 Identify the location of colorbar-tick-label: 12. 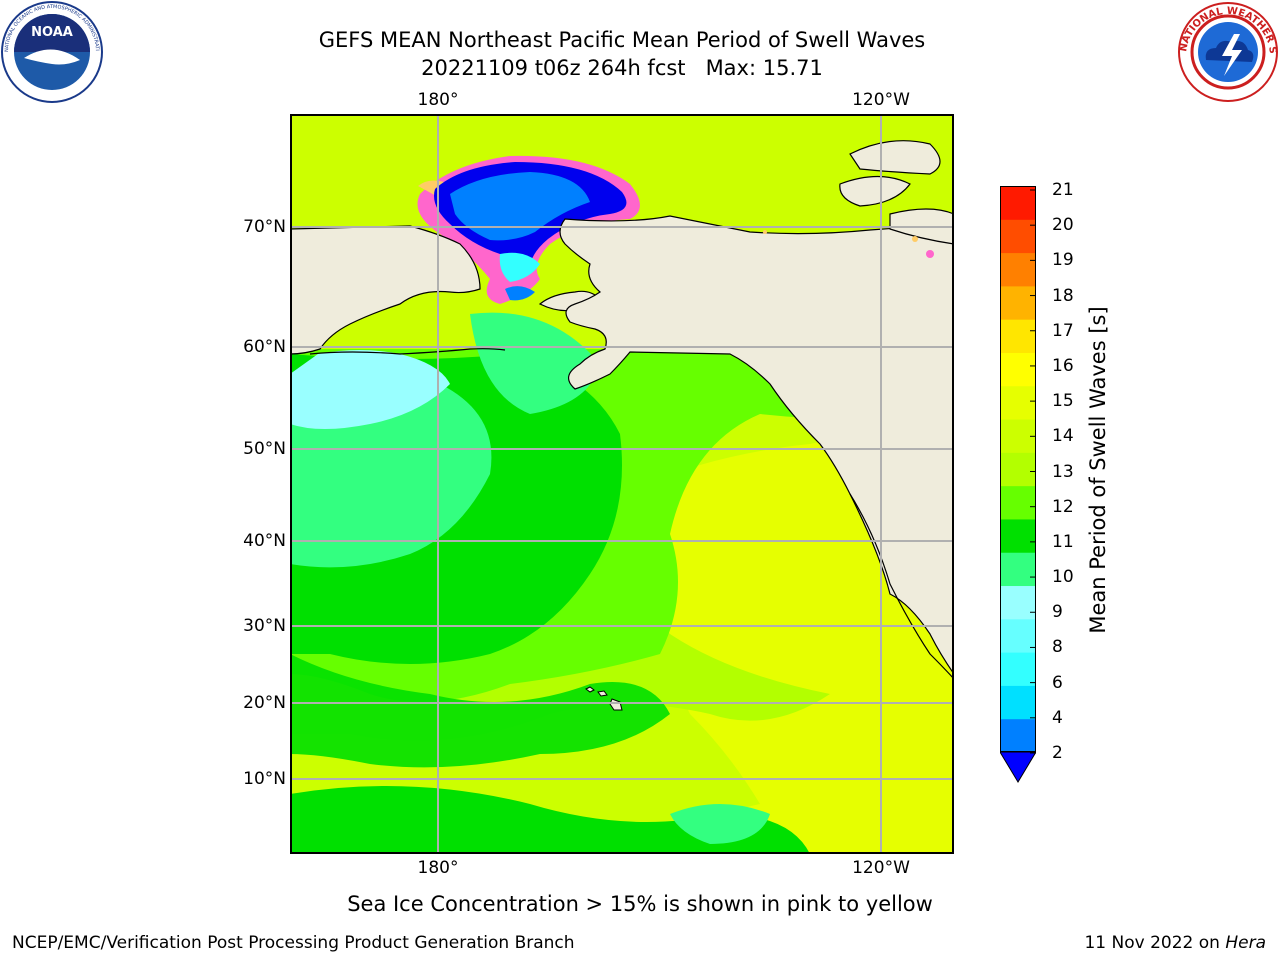
(1063, 506).